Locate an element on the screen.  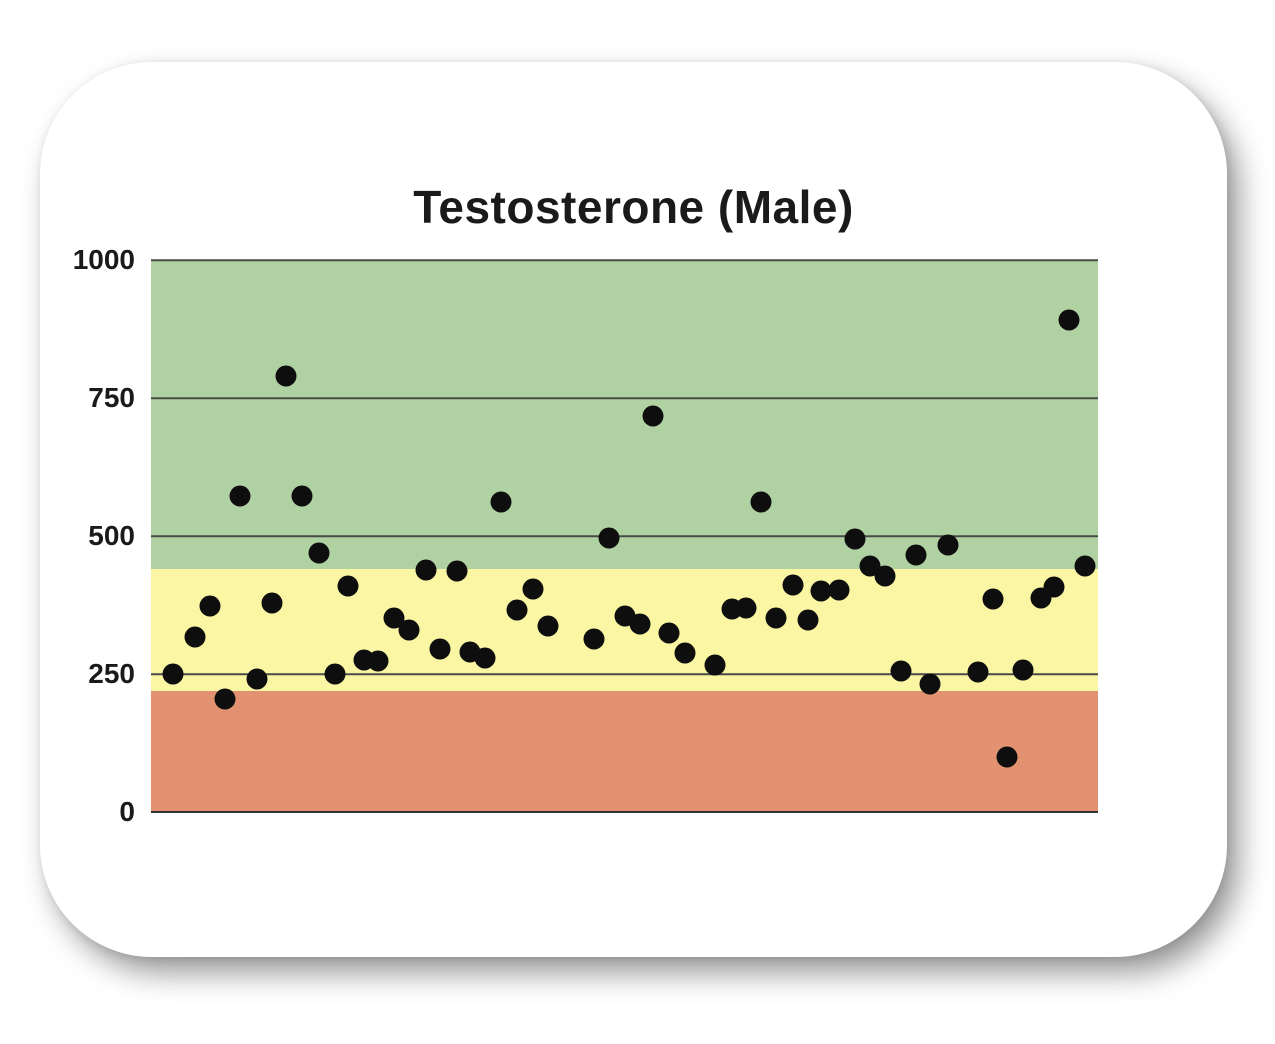
band-yellow is located at coordinates (624, 630).